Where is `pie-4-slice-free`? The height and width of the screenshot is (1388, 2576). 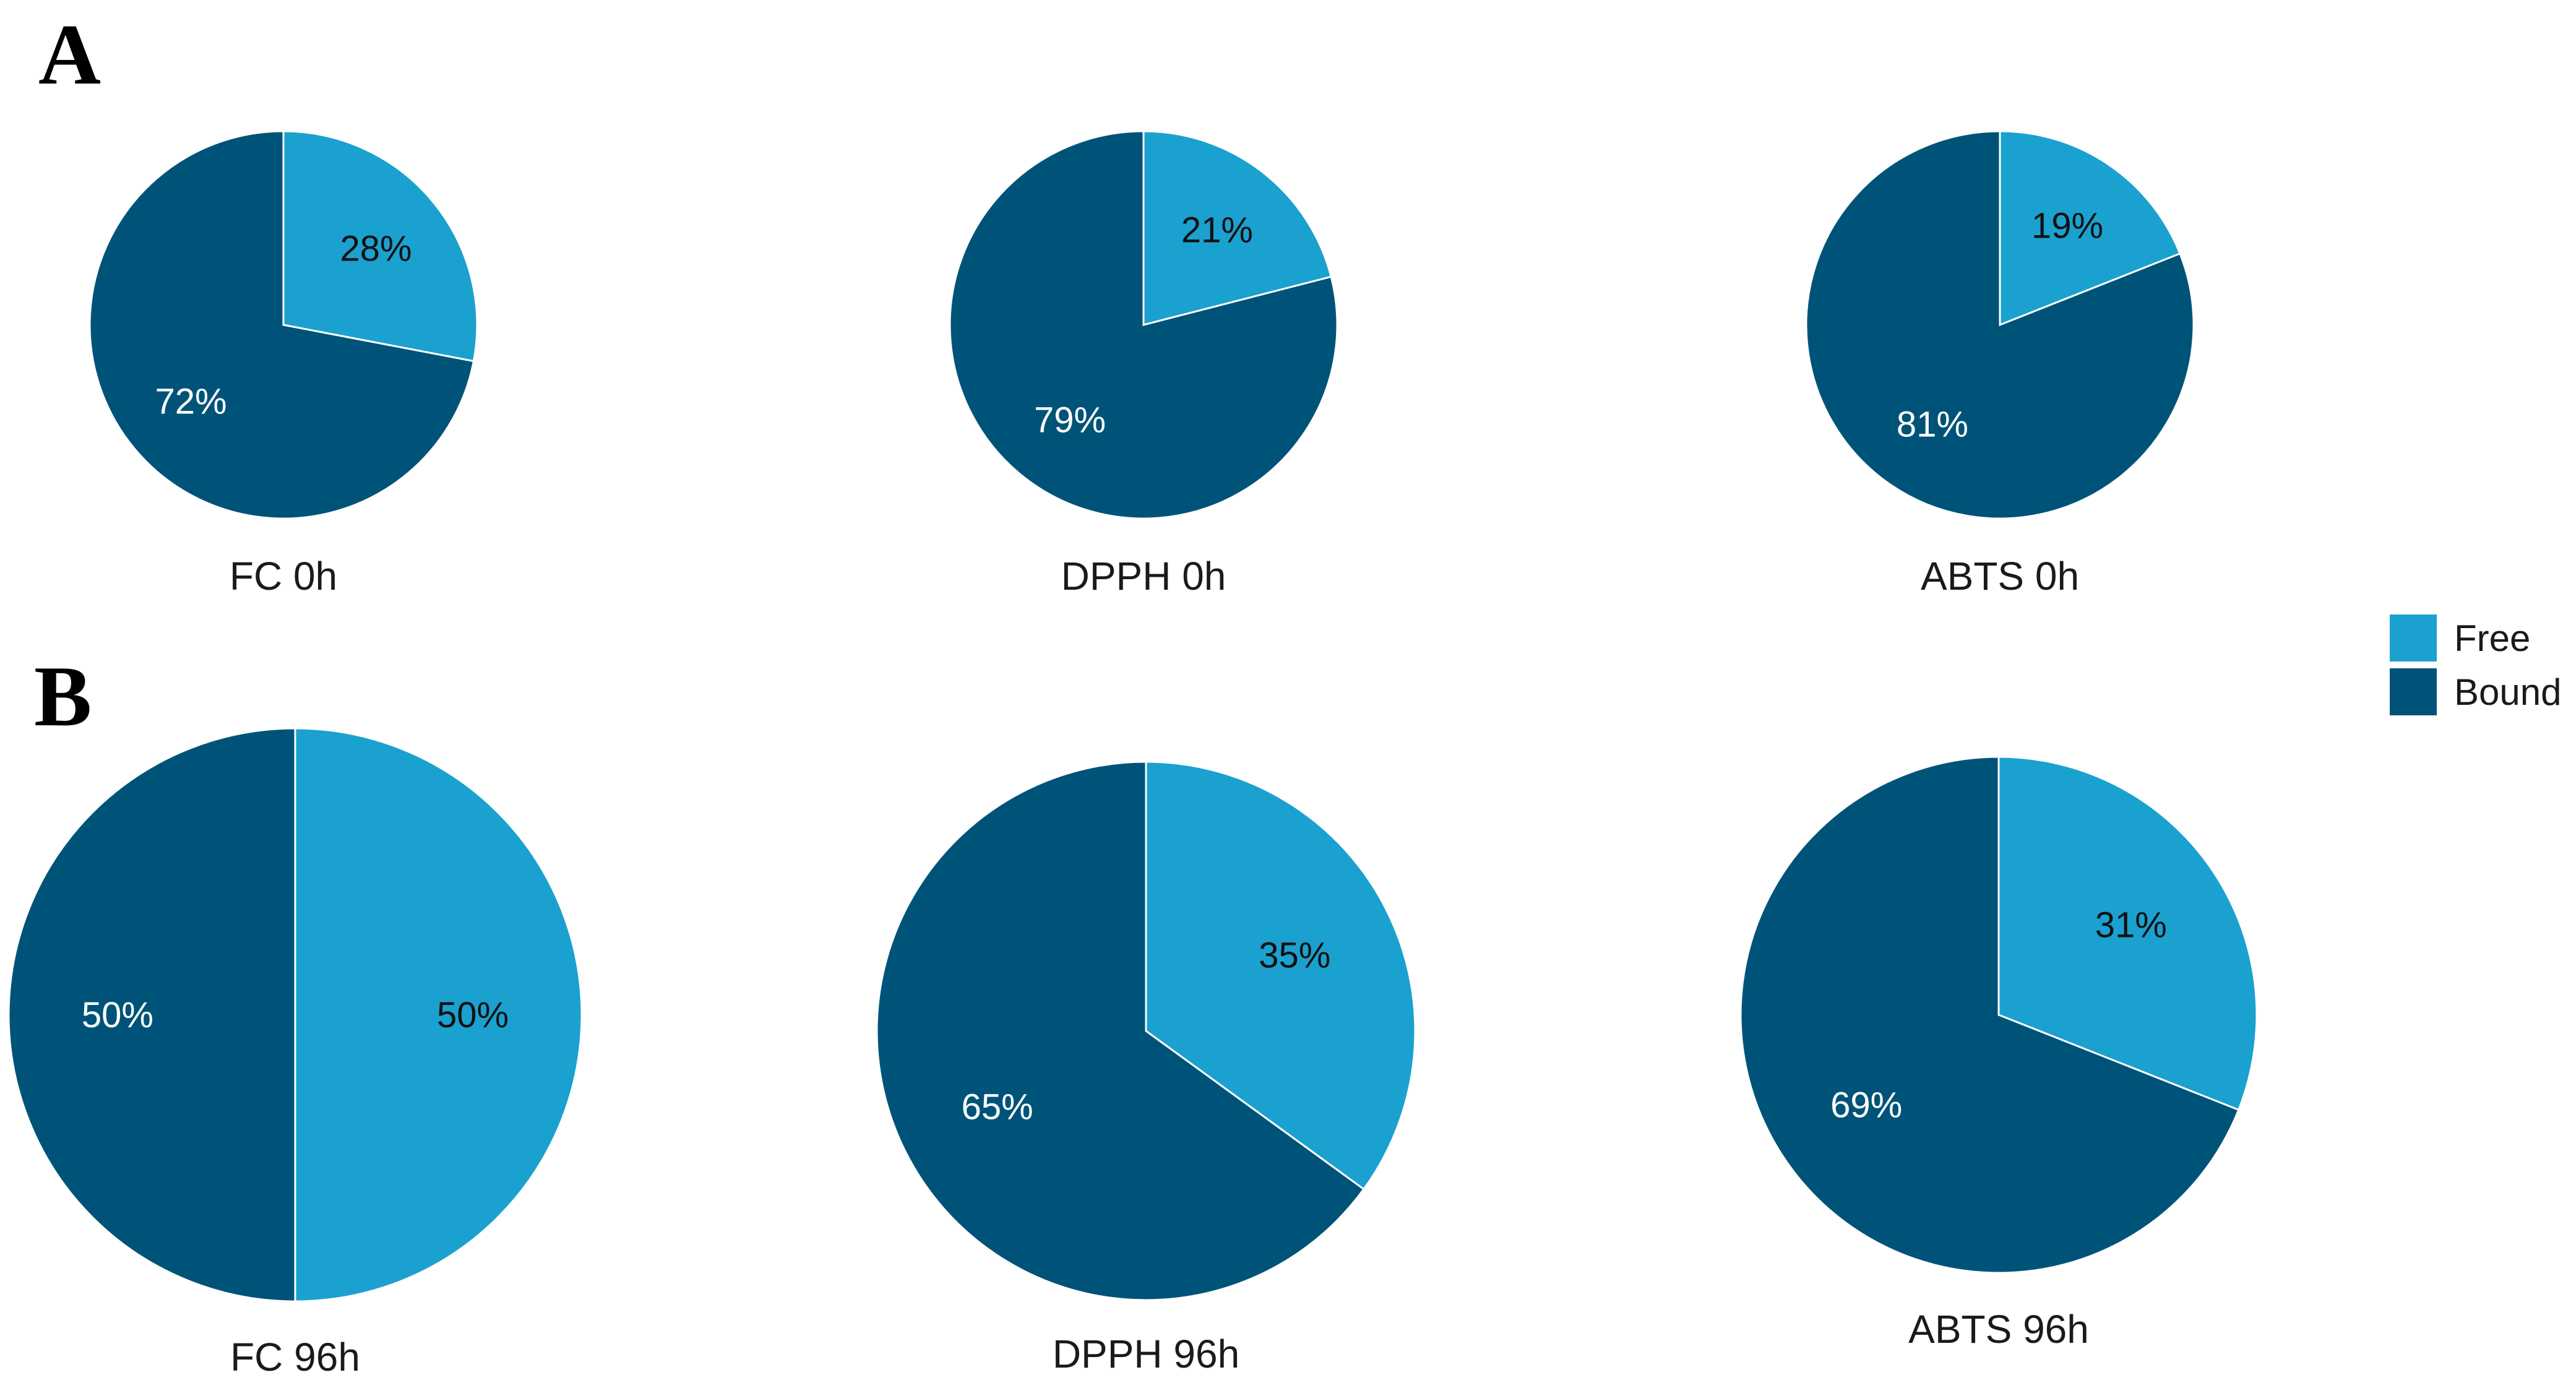
pie-4-slice-free is located at coordinates (438, 1015).